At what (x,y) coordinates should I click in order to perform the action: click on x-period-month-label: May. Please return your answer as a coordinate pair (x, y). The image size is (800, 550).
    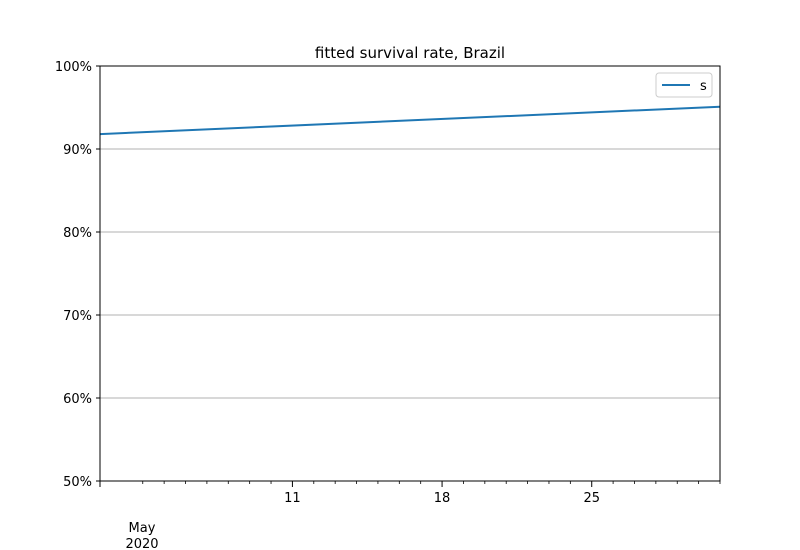
    Looking at the image, I should click on (142, 528).